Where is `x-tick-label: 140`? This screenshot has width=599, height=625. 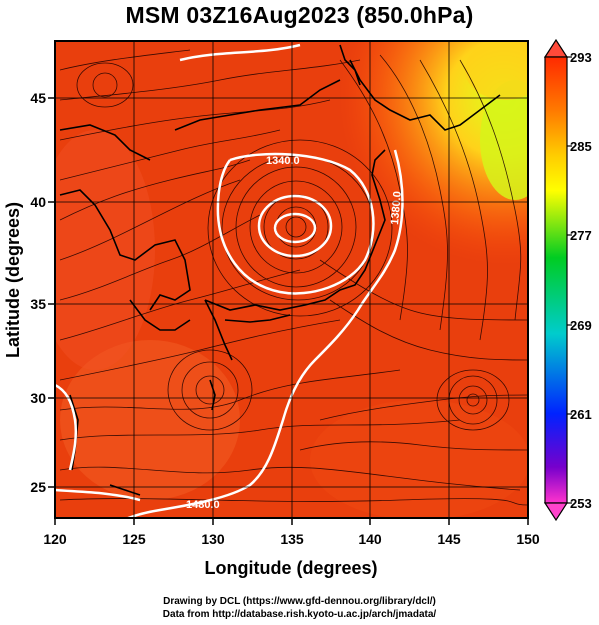 x-tick-label: 140 is located at coordinates (370, 539).